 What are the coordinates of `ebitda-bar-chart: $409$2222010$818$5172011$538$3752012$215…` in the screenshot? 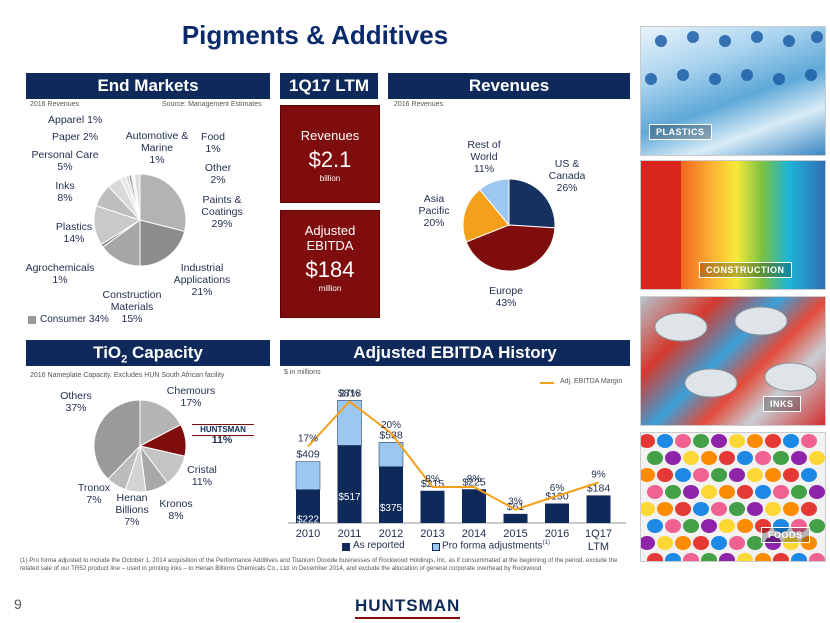 It's located at (457, 470).